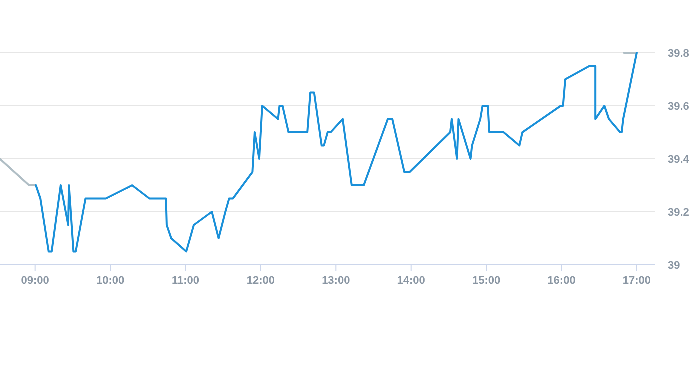  What do you see at coordinates (674, 266) in the screenshot?
I see `y-tick-label: 39` at bounding box center [674, 266].